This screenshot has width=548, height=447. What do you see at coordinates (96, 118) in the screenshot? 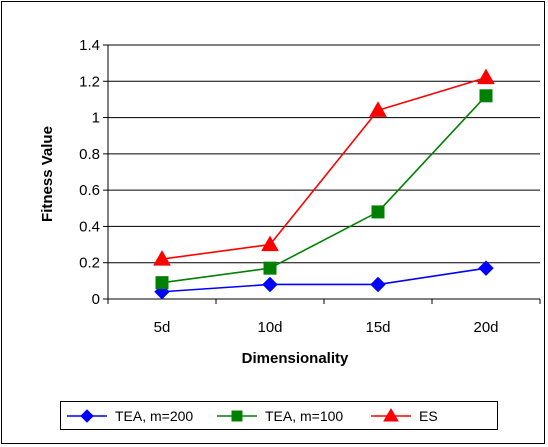
I see `y-tick-label: 1` at bounding box center [96, 118].